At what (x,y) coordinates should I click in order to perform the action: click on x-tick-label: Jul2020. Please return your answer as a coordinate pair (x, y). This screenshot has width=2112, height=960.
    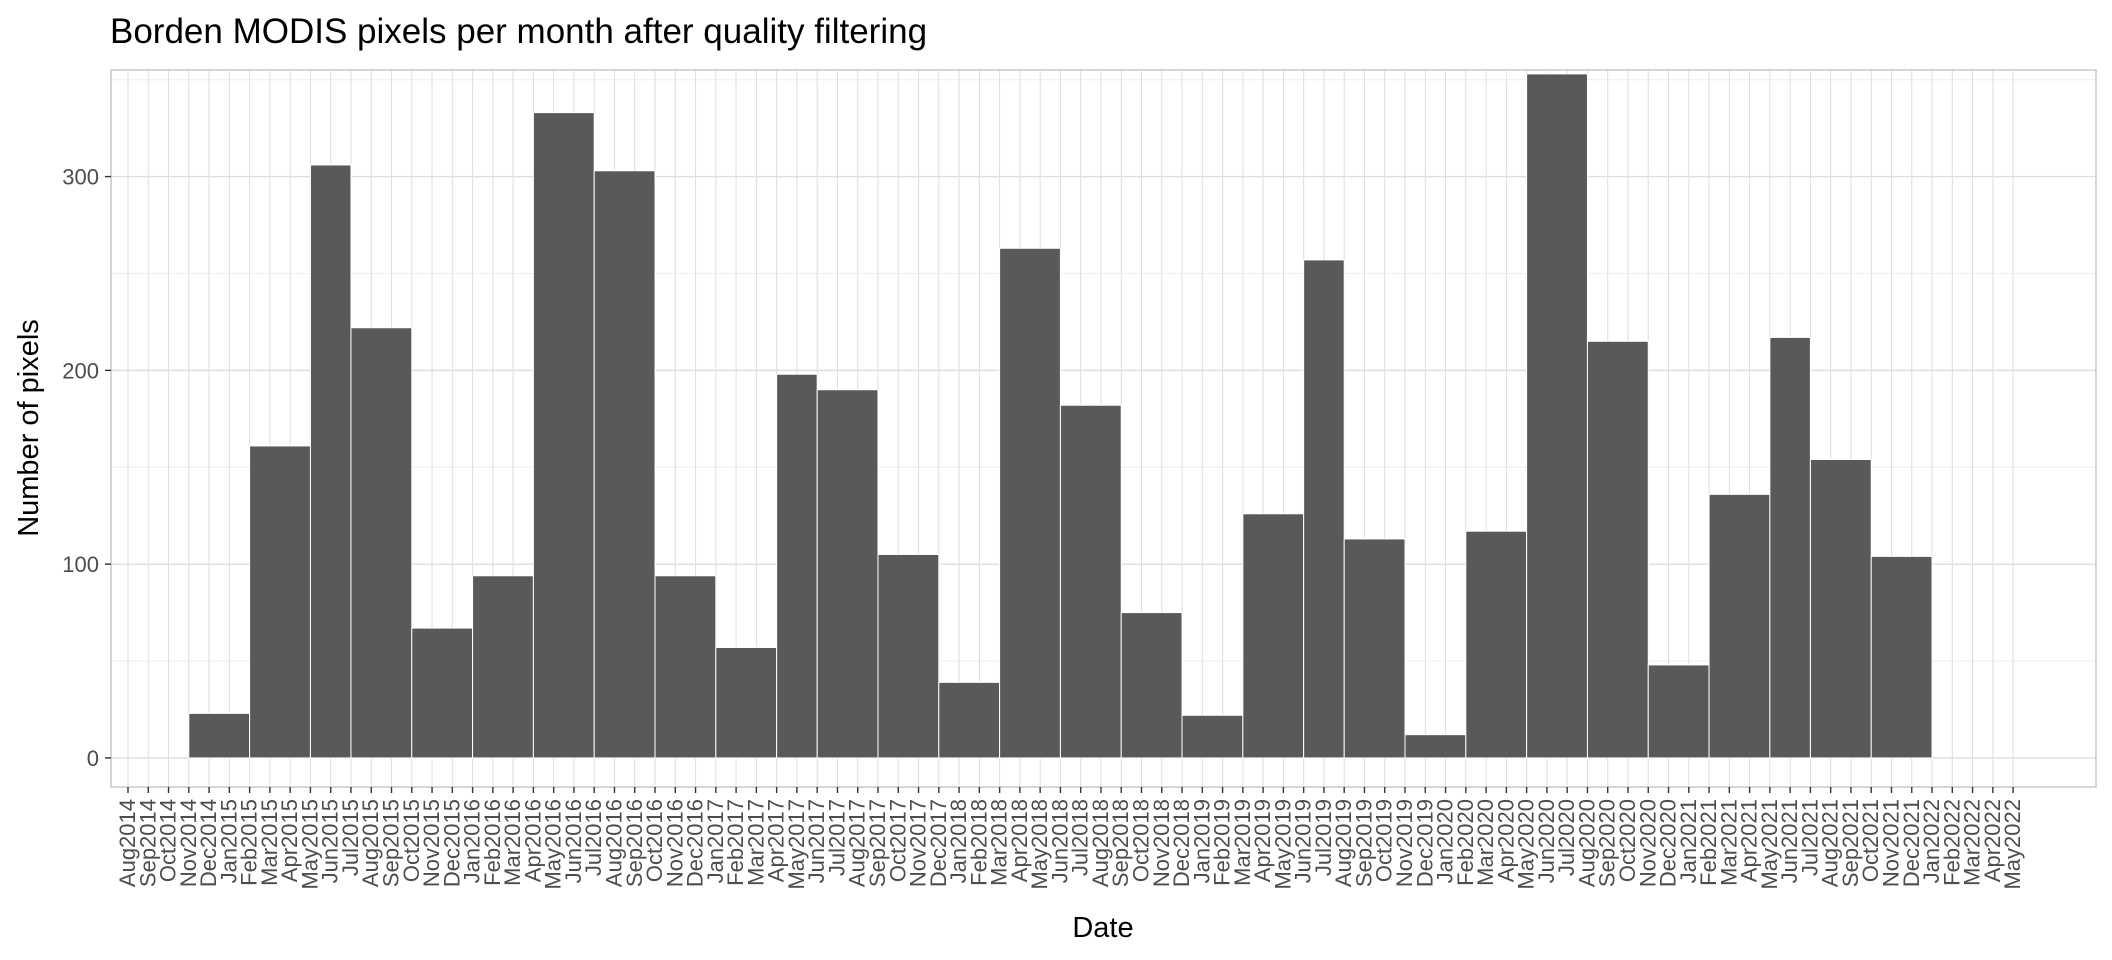
    Looking at the image, I should click on (1566, 837).